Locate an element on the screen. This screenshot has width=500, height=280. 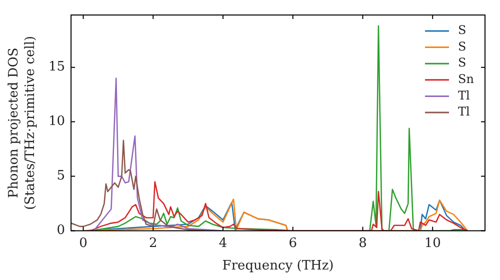
x-tick-label: 2 is located at coordinates (153, 243).